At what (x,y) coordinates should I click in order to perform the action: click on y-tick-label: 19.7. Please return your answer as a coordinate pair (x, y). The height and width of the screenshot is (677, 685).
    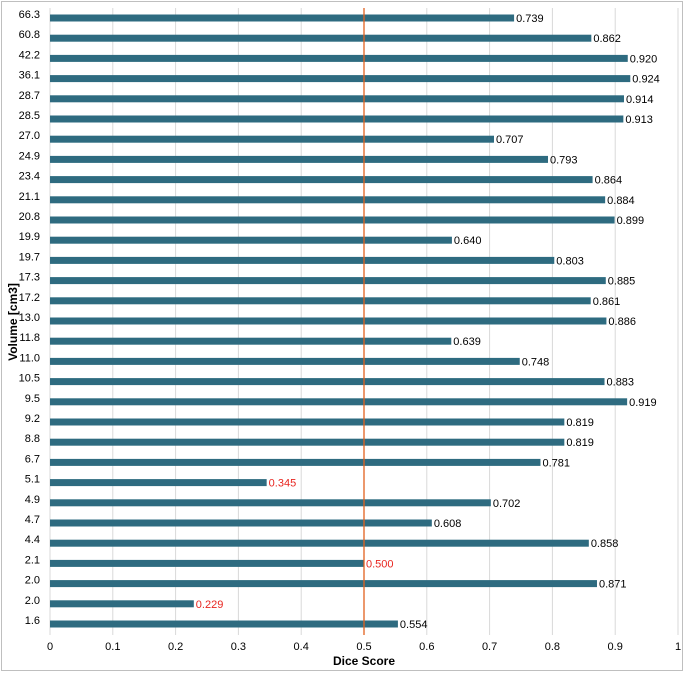
    Looking at the image, I should click on (29, 257).